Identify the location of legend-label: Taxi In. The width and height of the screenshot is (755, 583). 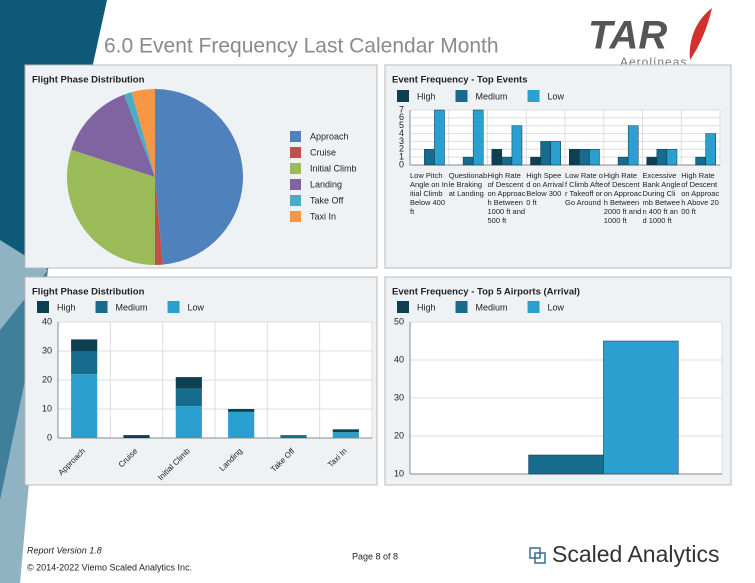
(323, 216).